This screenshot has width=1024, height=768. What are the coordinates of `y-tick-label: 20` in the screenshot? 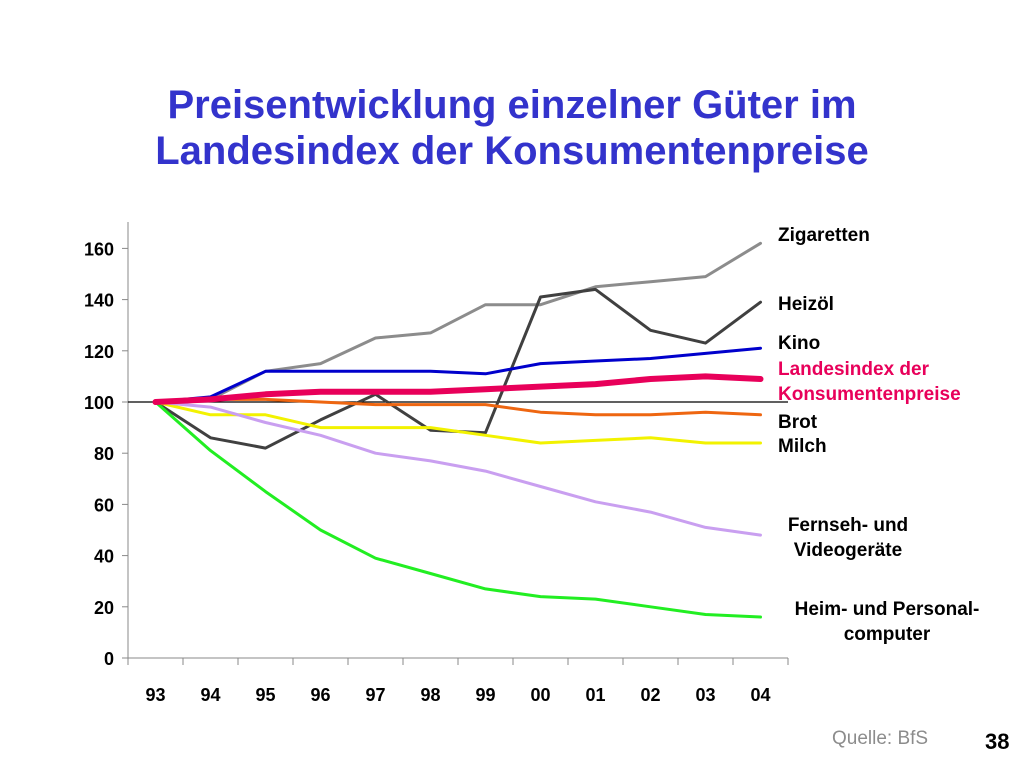 It's located at (104, 608).